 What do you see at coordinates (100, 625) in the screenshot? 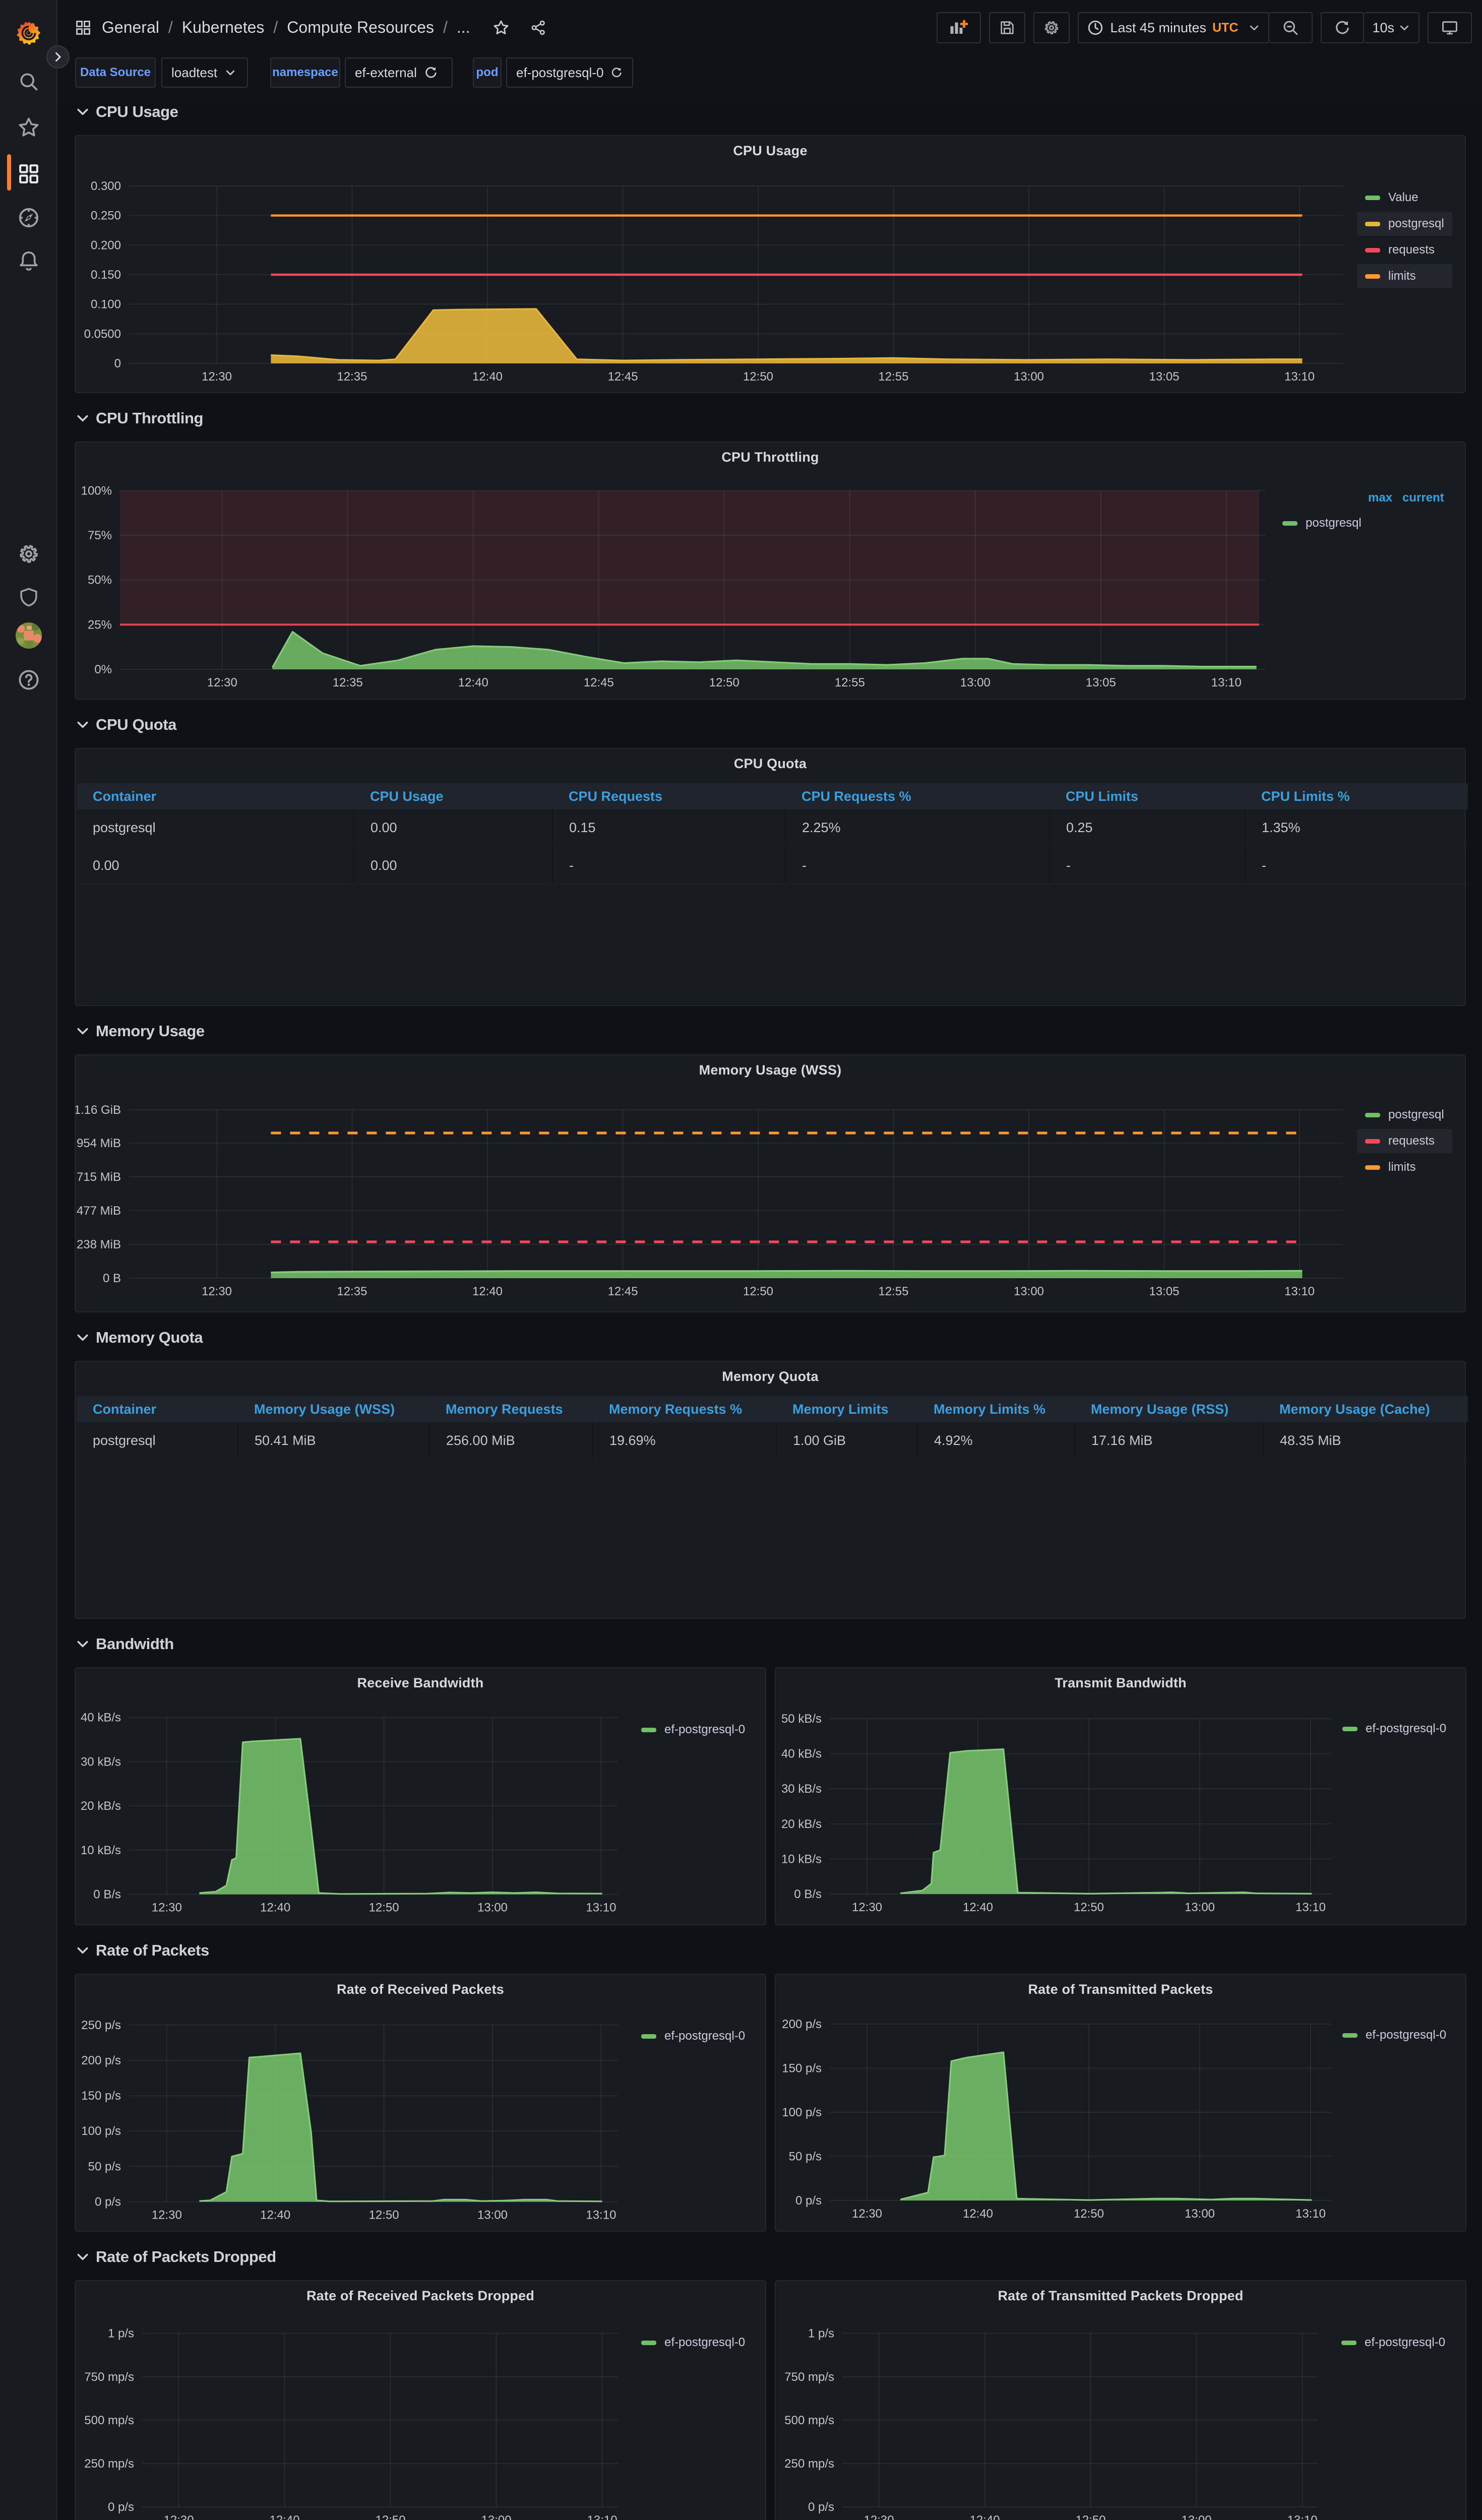
I see `svg-text: 25%` at bounding box center [100, 625].